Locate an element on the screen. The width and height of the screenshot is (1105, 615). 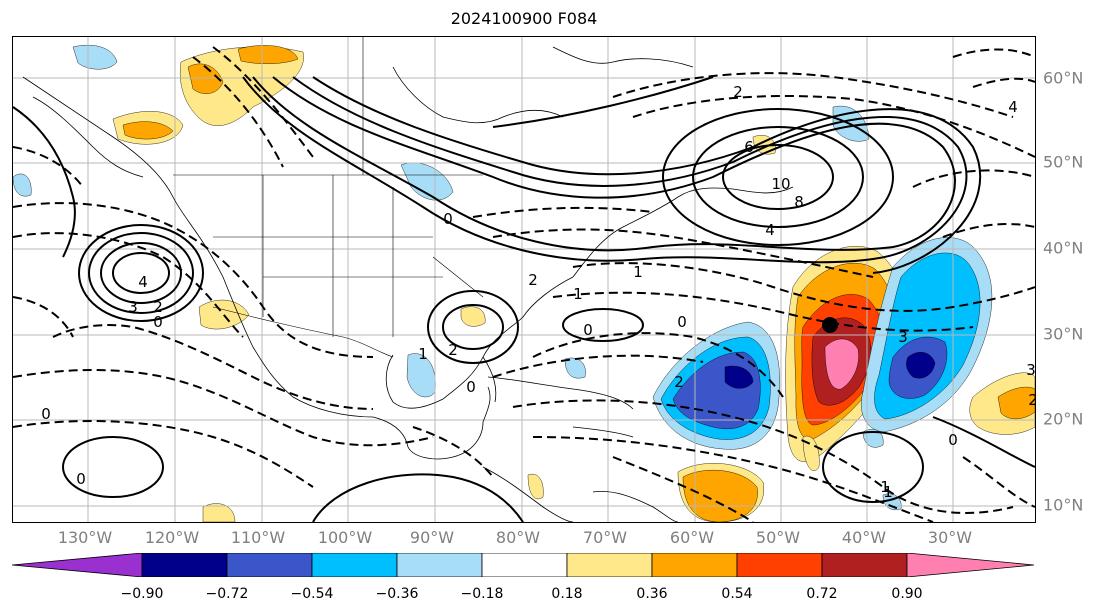
longitude-label: 50°W is located at coordinates (778, 537).